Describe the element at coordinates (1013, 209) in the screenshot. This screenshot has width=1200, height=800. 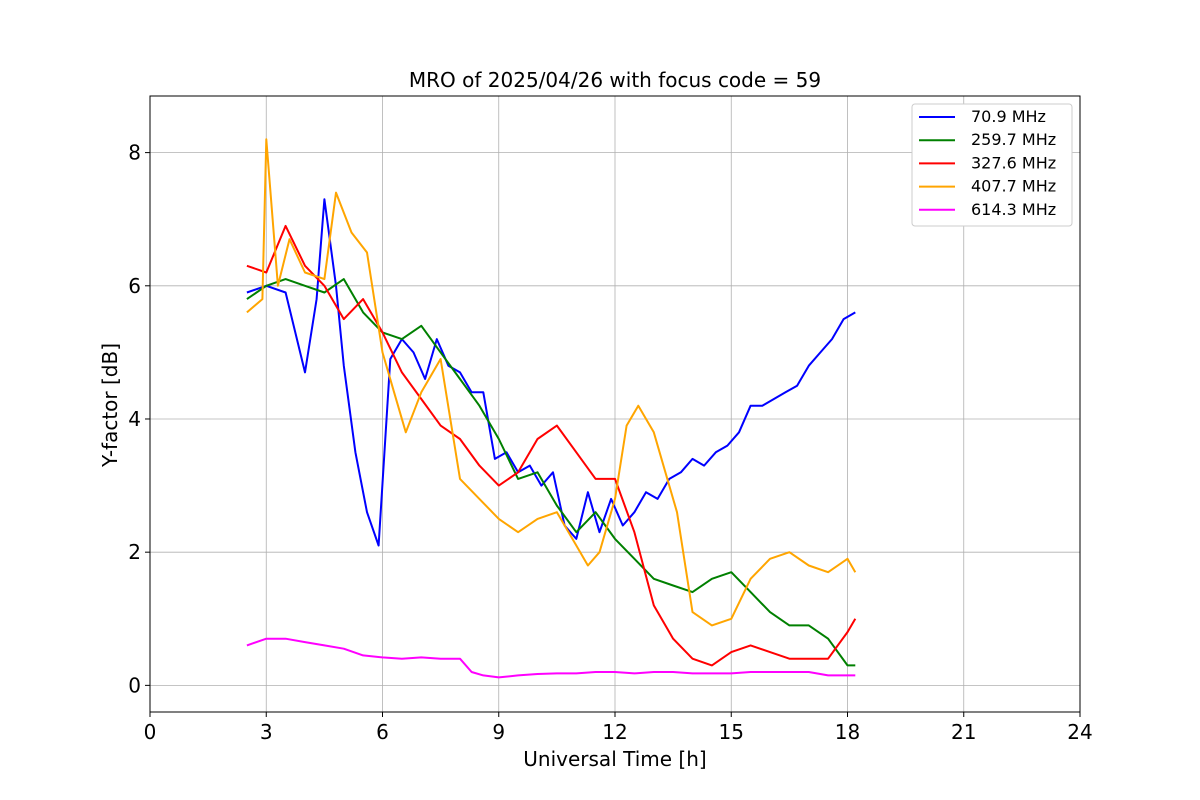
I see `legend-label-4: 614.3 MHz` at that location.